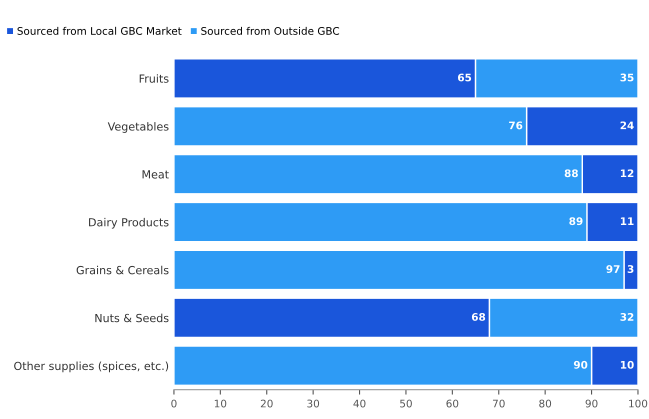 This screenshot has height=419, width=649. What do you see at coordinates (479, 316) in the screenshot?
I see `data-label: 68` at bounding box center [479, 316].